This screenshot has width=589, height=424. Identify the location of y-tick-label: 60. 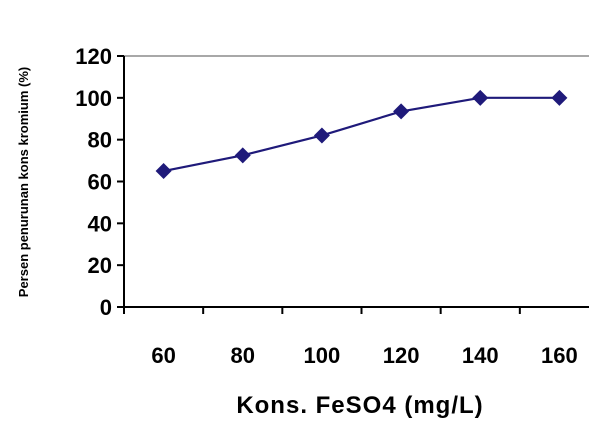
(100, 182).